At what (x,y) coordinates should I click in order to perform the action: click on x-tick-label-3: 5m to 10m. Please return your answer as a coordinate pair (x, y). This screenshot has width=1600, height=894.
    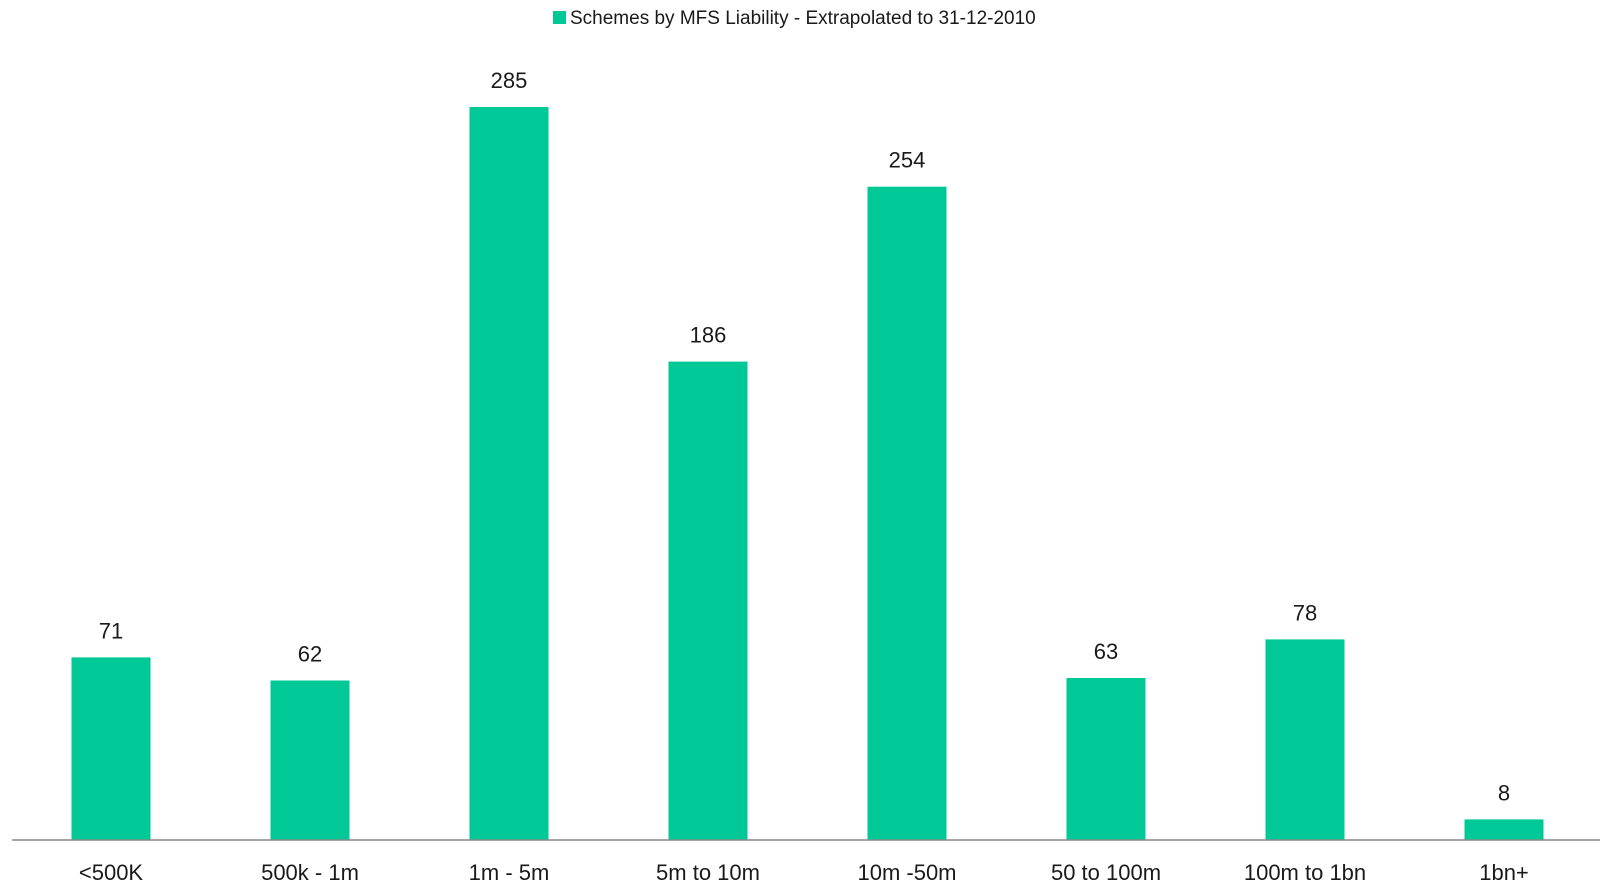
    Looking at the image, I should click on (708, 872).